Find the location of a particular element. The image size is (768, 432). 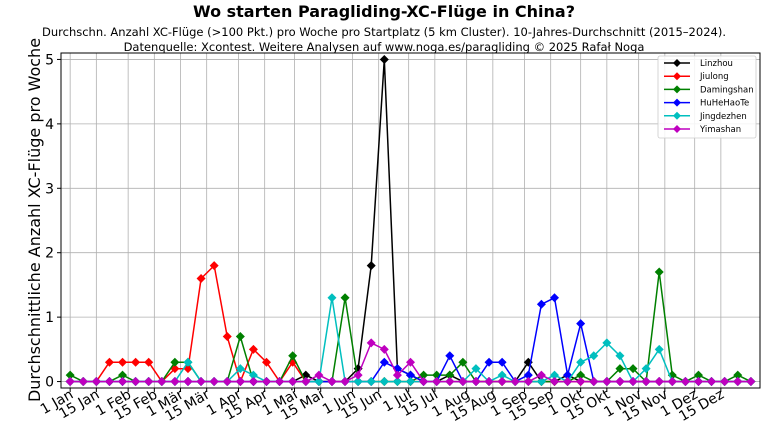

legend-entry: Jingdezhen is located at coordinates (723, 117).